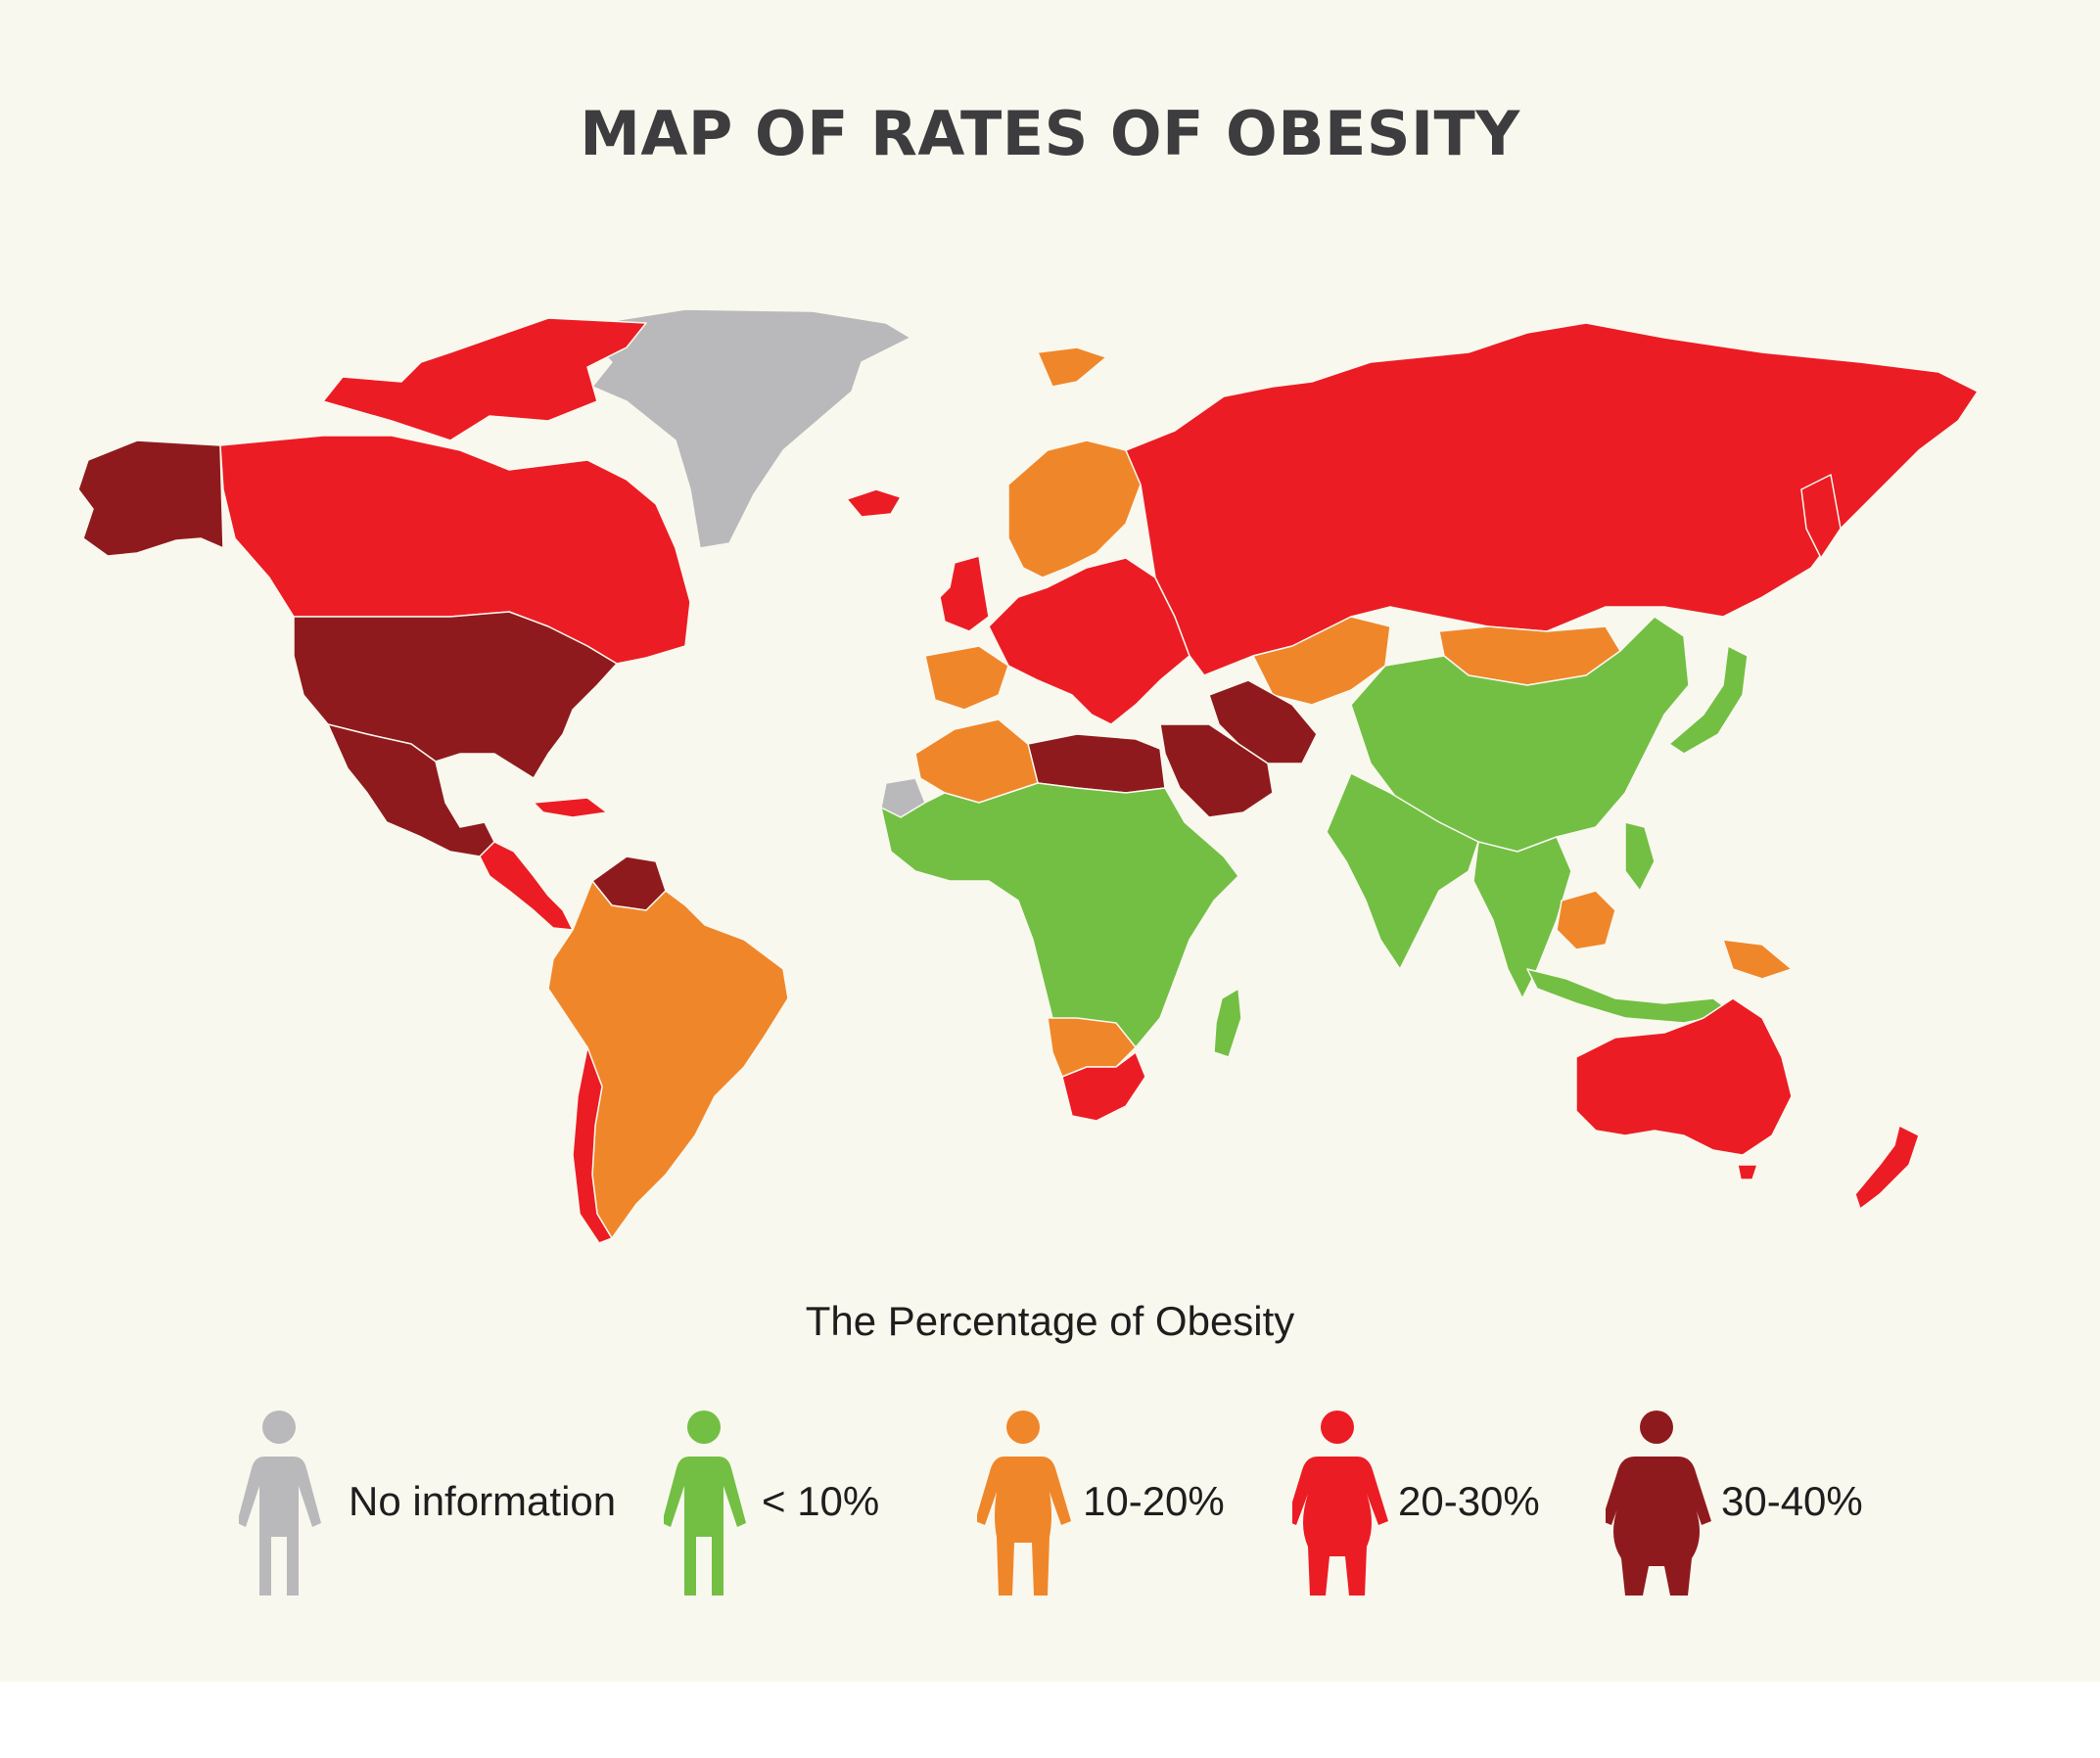  What do you see at coordinates (1216, 771) in the screenshot?
I see `region-saudi-arabia` at bounding box center [1216, 771].